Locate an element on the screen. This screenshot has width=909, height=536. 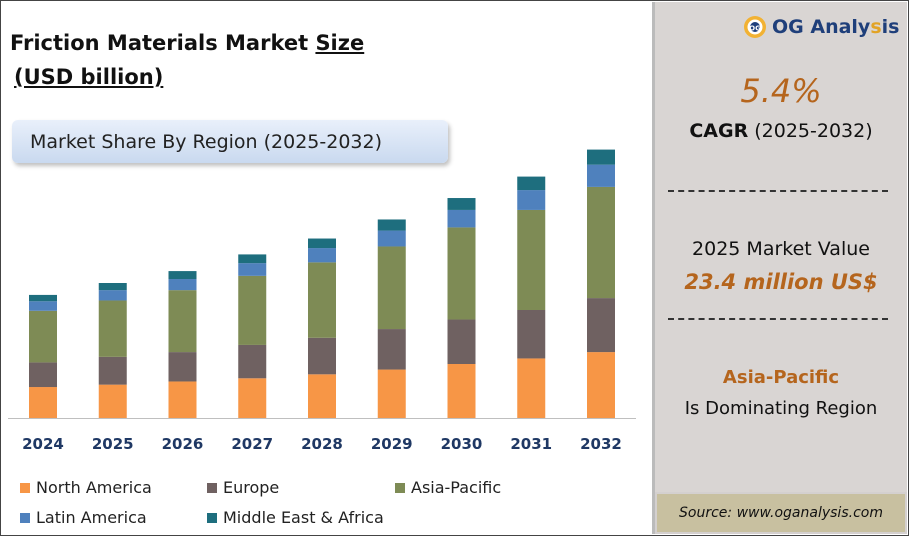
bar-north-america-2029 is located at coordinates (391, 393).